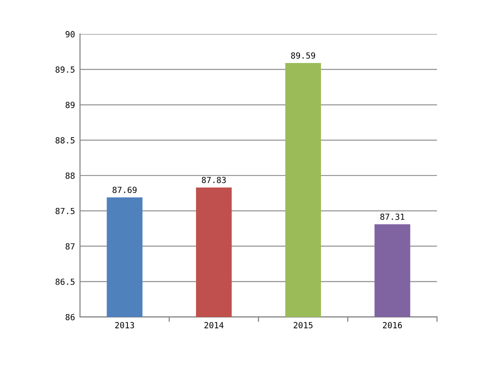 This screenshot has width=500, height=387. Describe the element at coordinates (70, 317) in the screenshot. I see `y-tick-label: 86` at that location.